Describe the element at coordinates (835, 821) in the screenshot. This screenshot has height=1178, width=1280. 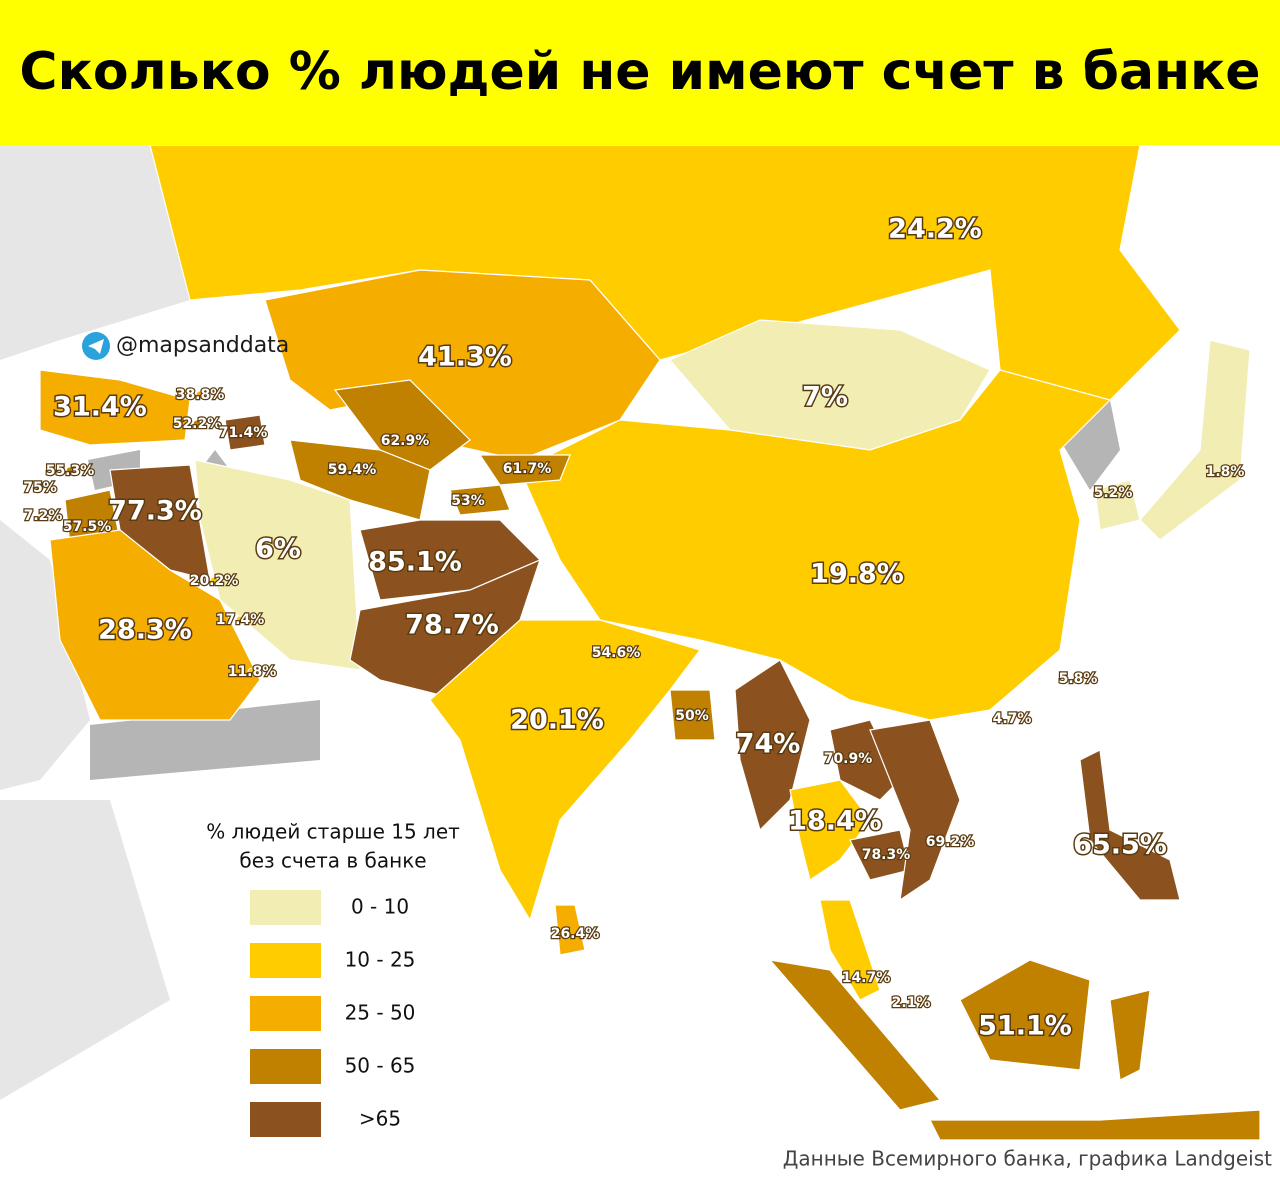
I see `region-label: 18.4%` at that location.